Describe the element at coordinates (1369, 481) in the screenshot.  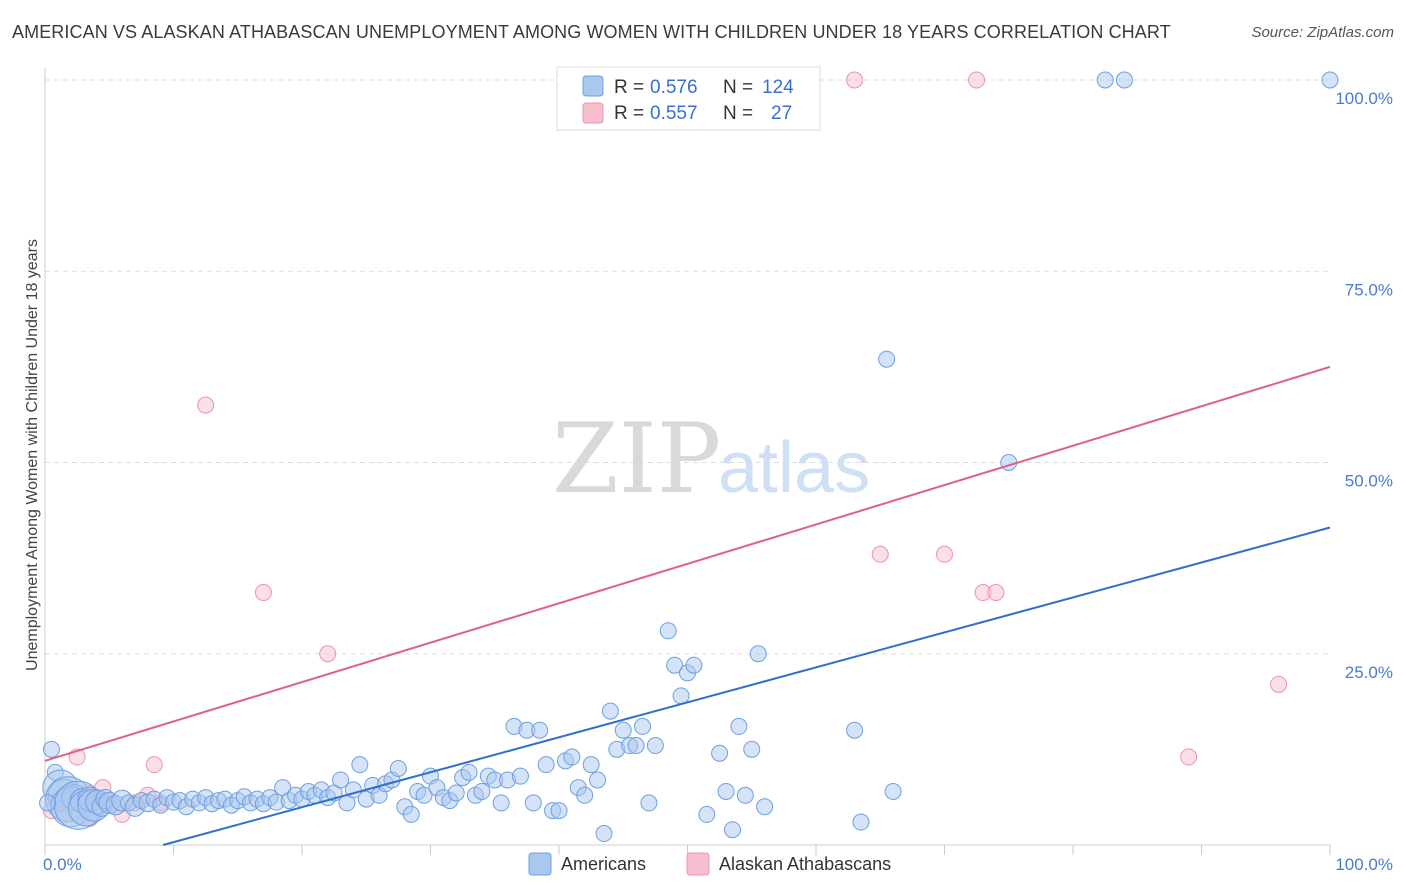
I see `y-tick-label: 50.0%` at that location.